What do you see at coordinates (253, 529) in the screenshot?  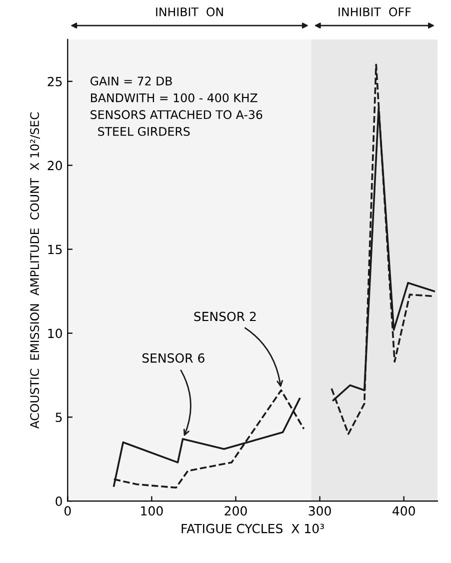 I see `x-axis-title: FATIGUE CYCLES X 10³` at bounding box center [253, 529].